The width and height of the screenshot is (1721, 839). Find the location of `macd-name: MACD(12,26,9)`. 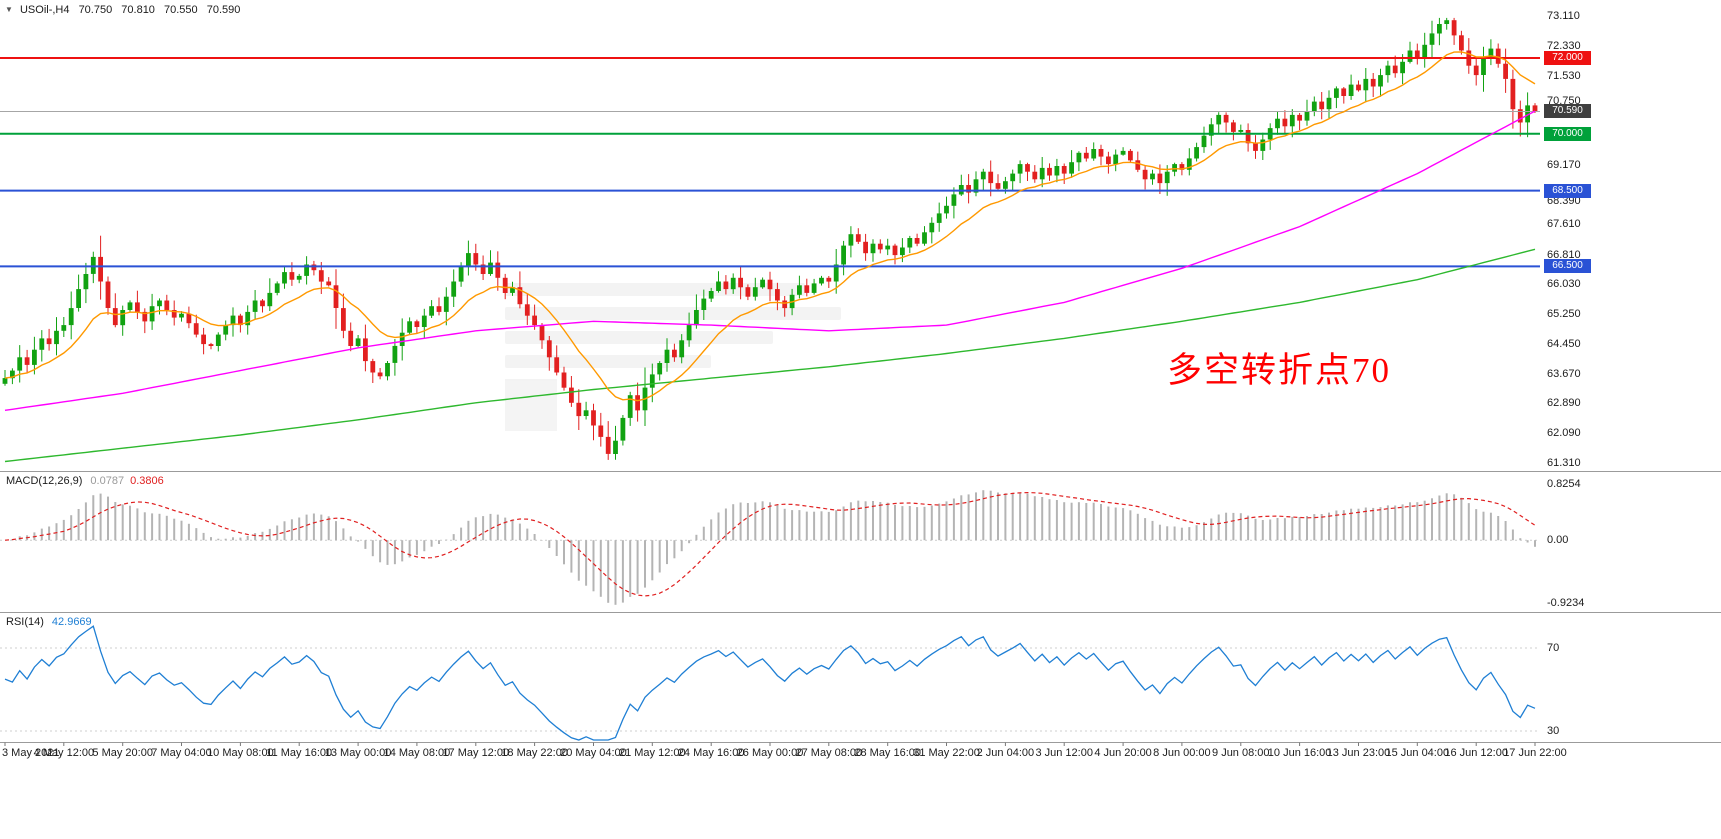

macd-name: MACD(12,26,9) is located at coordinates (44, 481).